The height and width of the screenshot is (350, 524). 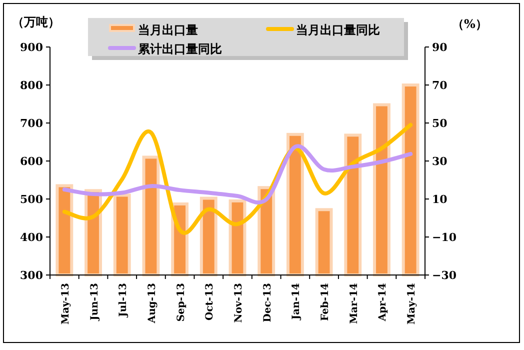 What do you see at coordinates (94, 302) in the screenshot?
I see `x-tick-label: Jun-13` at bounding box center [94, 302].